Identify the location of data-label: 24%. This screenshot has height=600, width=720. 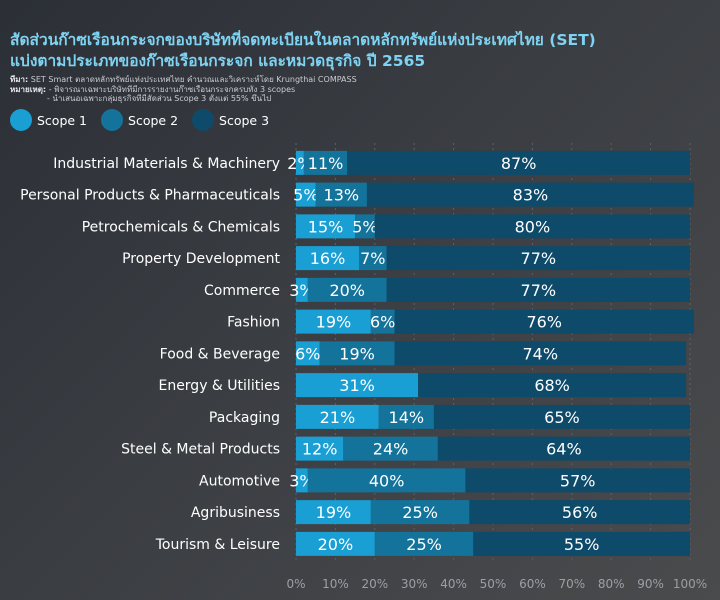
(391, 449).